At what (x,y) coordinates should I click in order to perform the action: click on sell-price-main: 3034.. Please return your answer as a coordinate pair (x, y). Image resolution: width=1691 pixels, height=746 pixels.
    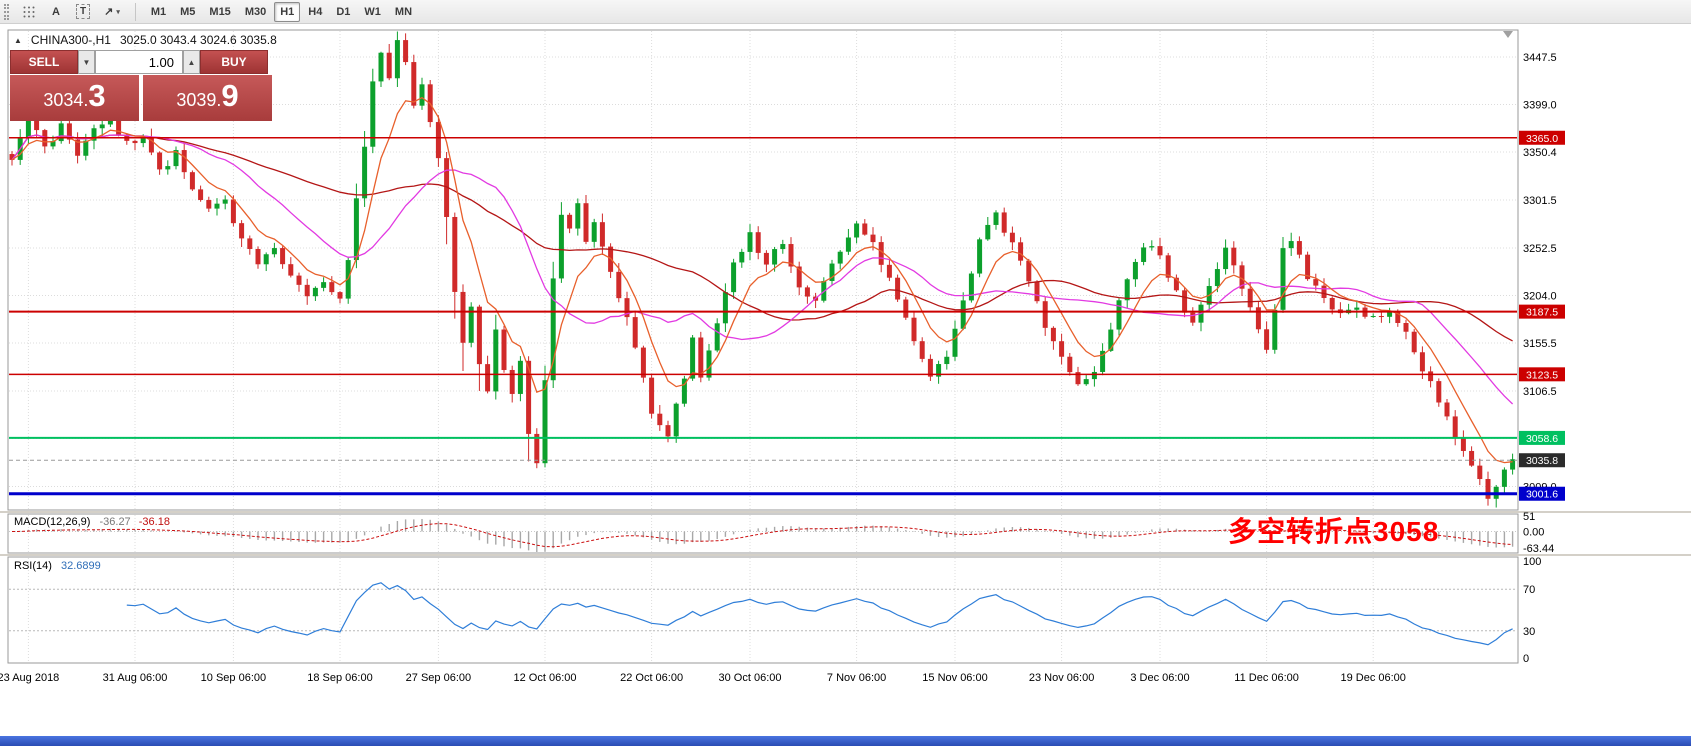
    Looking at the image, I should click on (66, 100).